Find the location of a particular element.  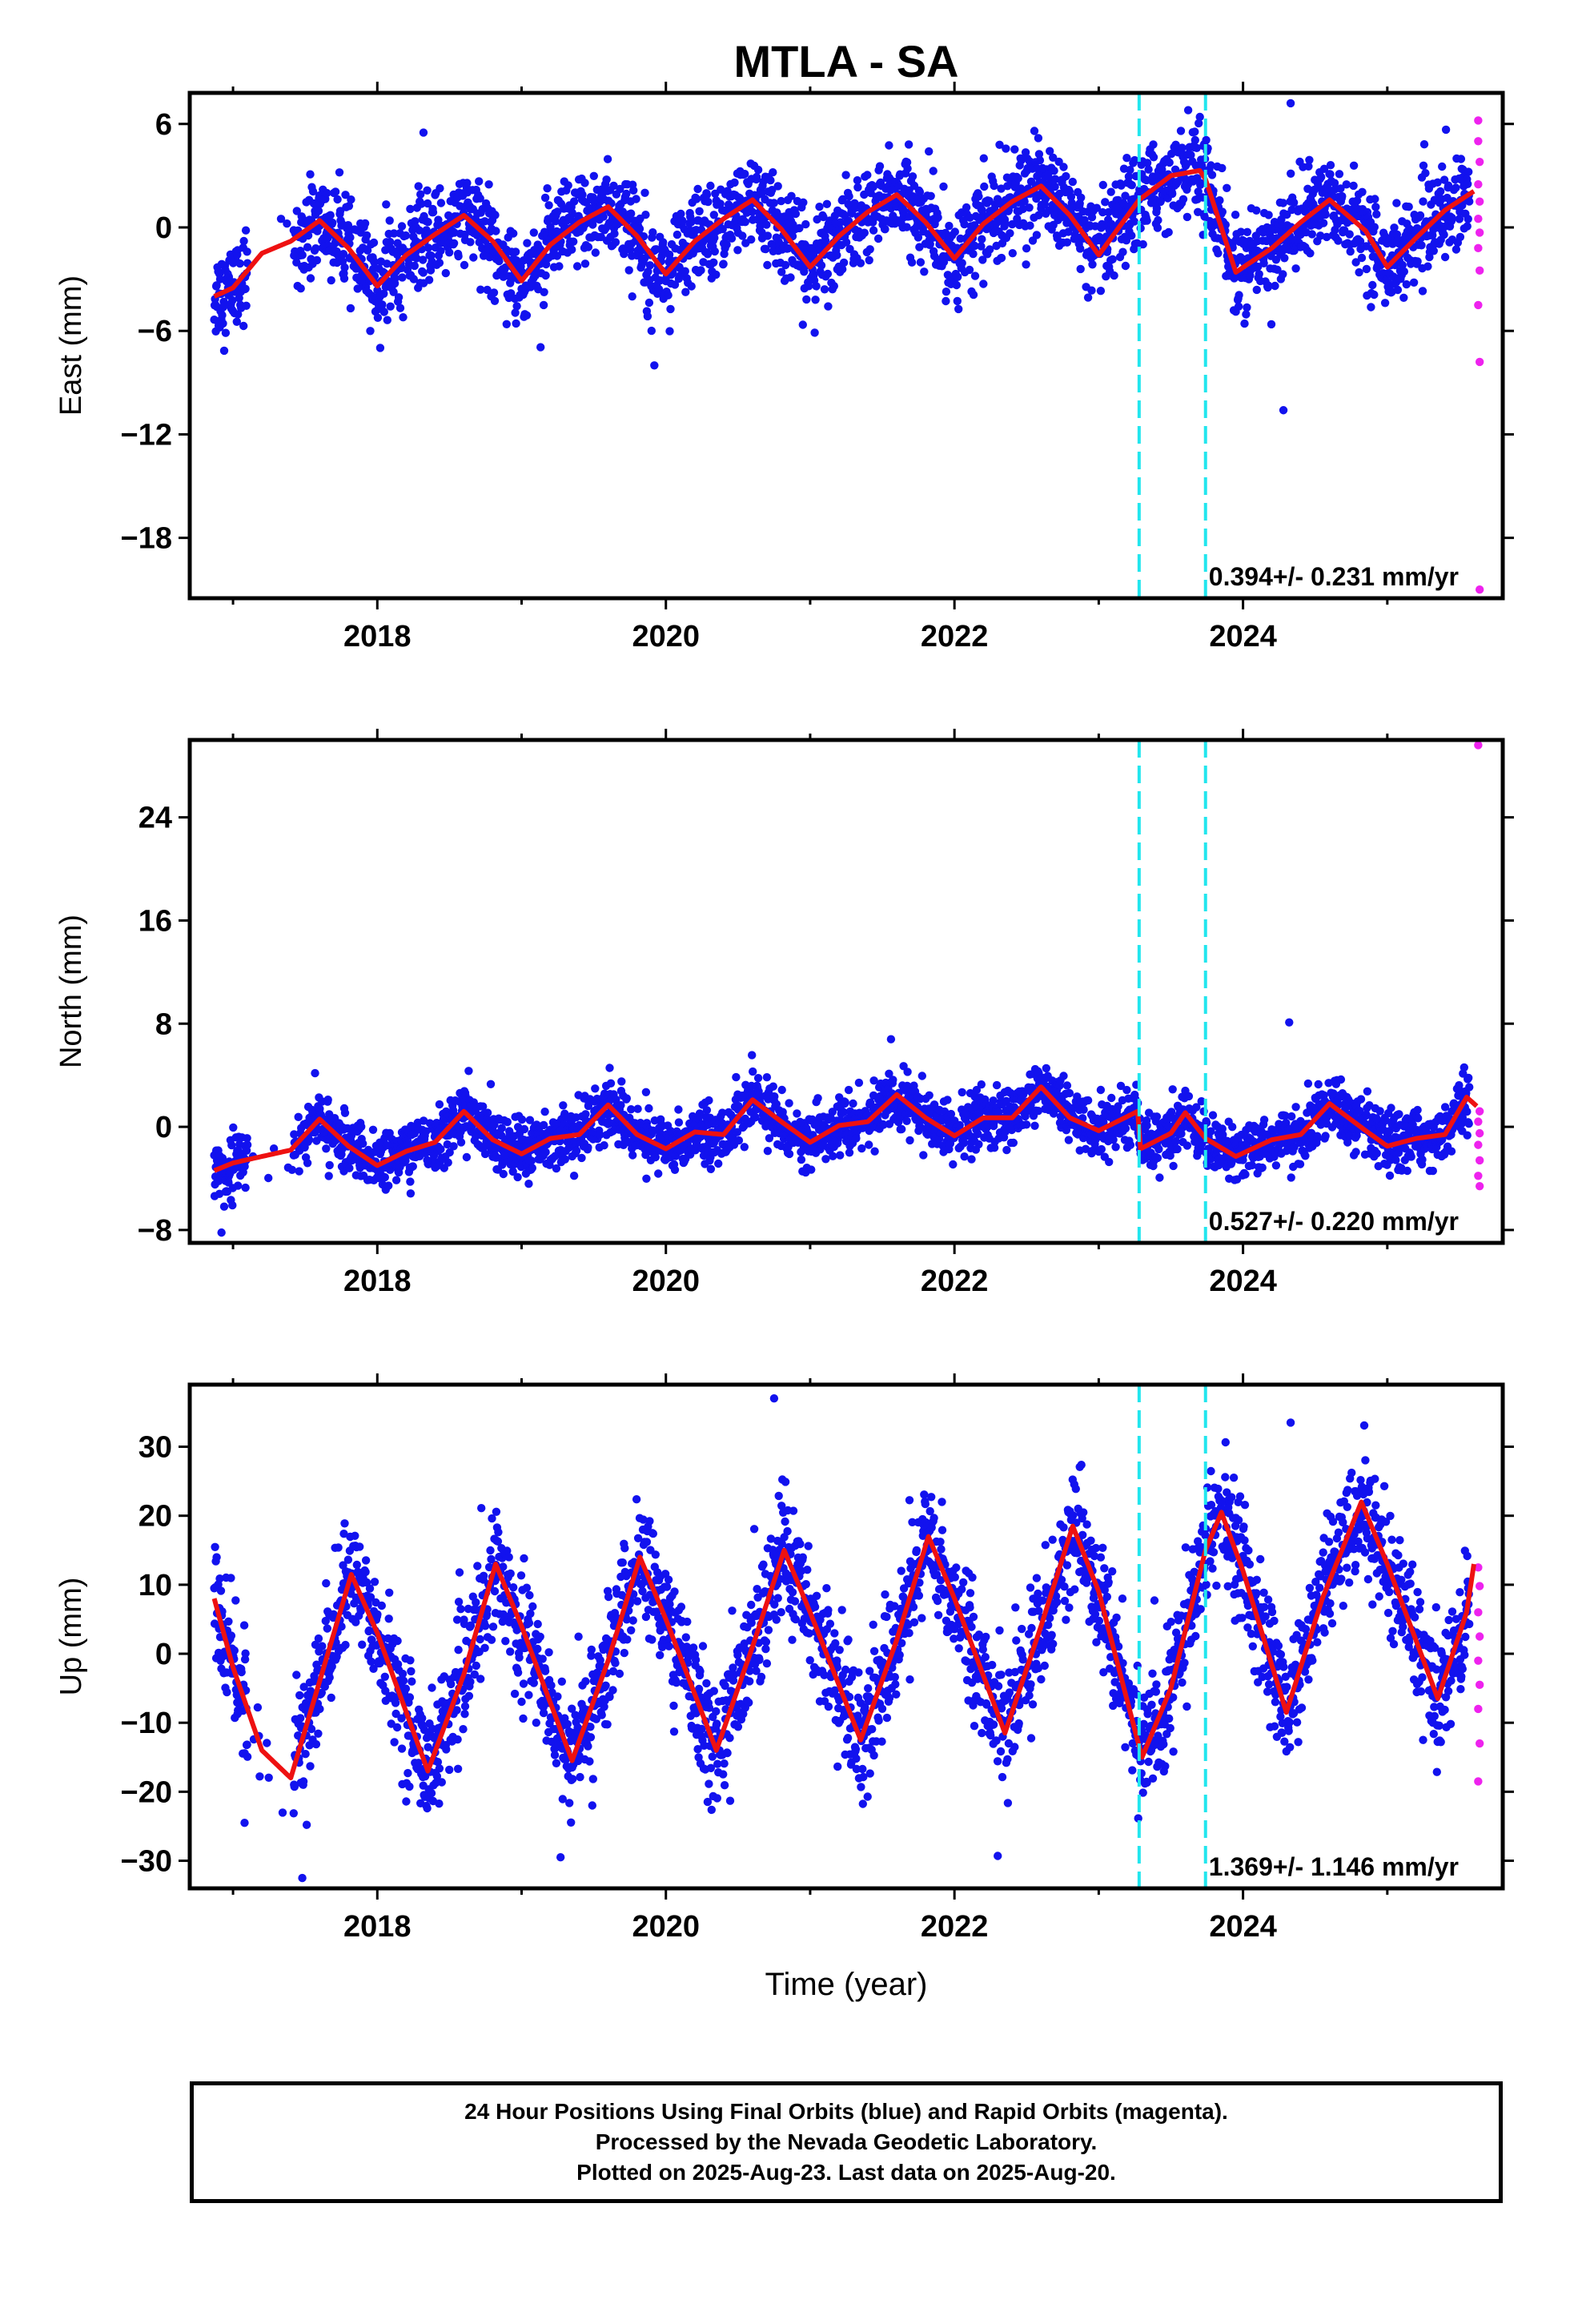

rapid-point is located at coordinates (1478, 121).